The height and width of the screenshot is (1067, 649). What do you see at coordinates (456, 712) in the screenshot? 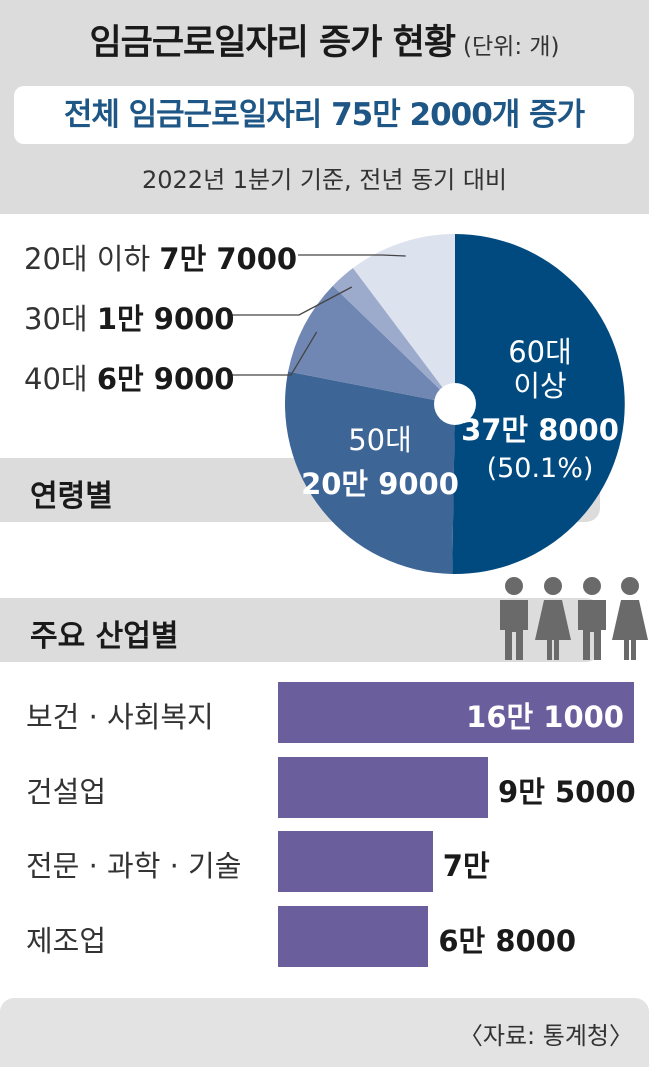
I see `bar-health` at bounding box center [456, 712].